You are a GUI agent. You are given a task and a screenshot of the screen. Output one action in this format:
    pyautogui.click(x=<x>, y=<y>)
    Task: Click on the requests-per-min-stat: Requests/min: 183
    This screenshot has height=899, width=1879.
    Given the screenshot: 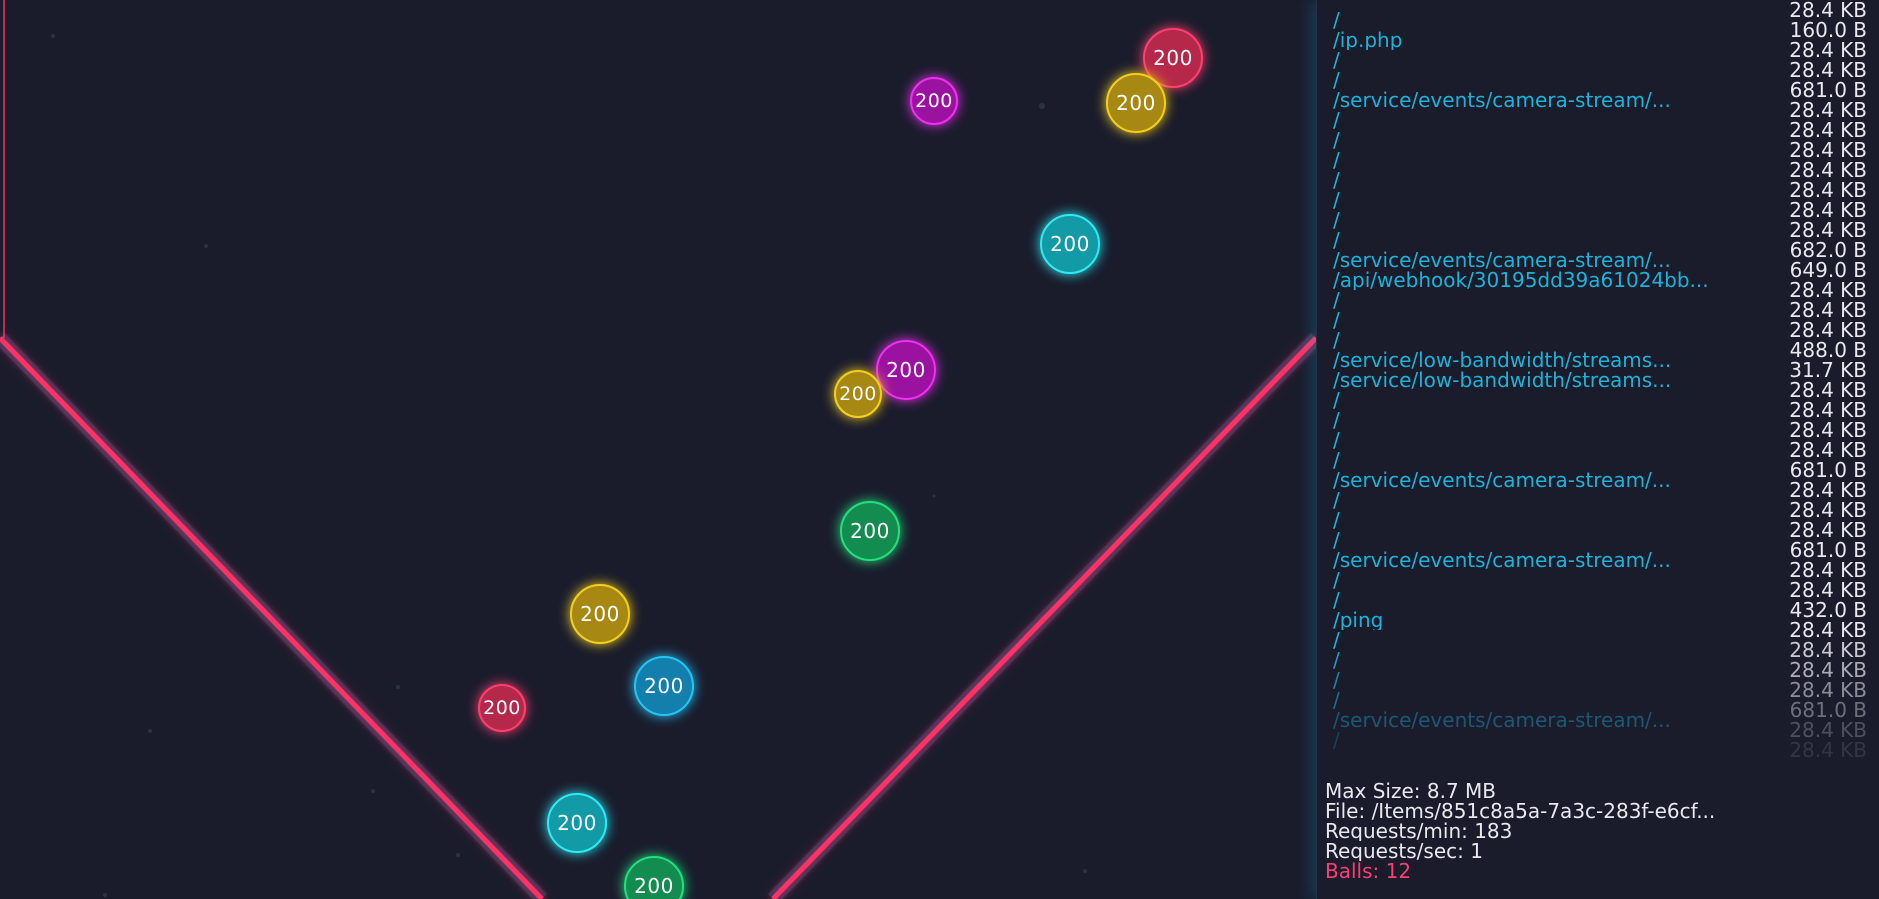 What is the action you would take?
    pyautogui.click(x=1419, y=831)
    